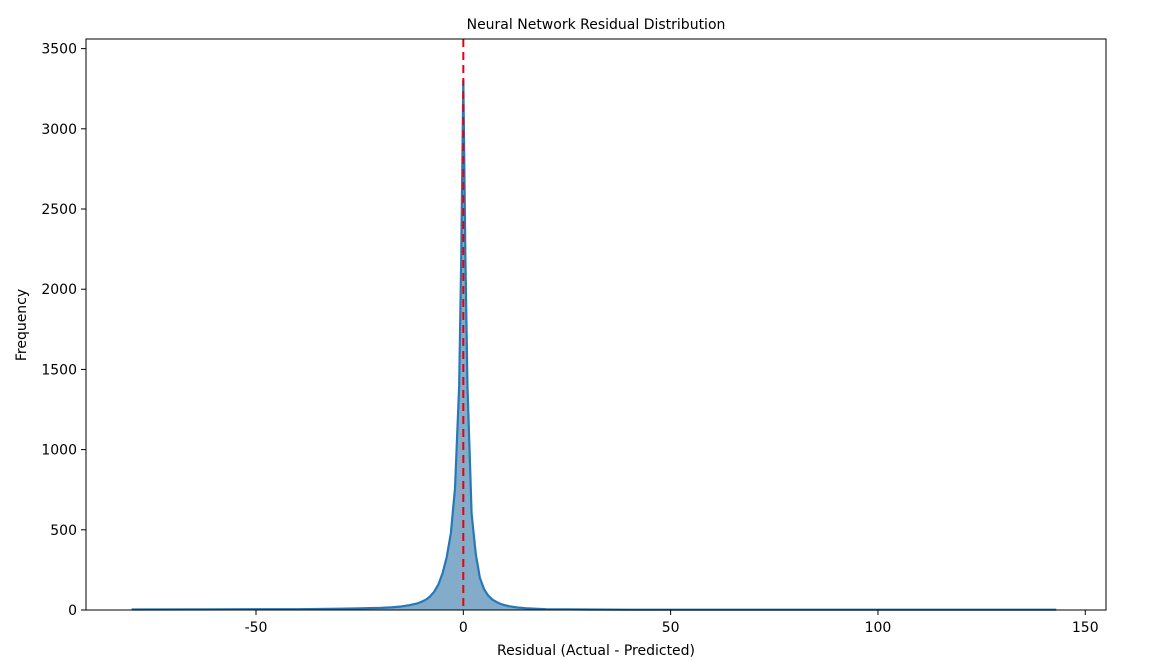  What do you see at coordinates (59, 50) in the screenshot?
I see `y-tick-label: 3500` at bounding box center [59, 50].